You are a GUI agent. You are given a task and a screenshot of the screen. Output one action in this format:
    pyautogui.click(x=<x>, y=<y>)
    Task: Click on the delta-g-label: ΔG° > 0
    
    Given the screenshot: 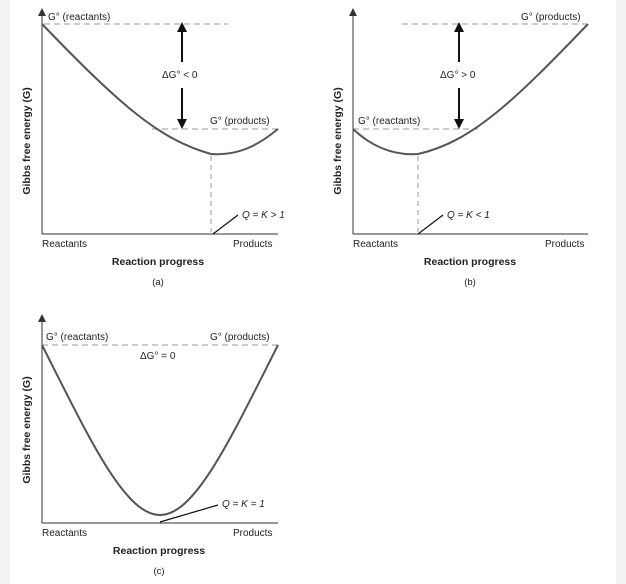 What is the action you would take?
    pyautogui.click(x=458, y=75)
    